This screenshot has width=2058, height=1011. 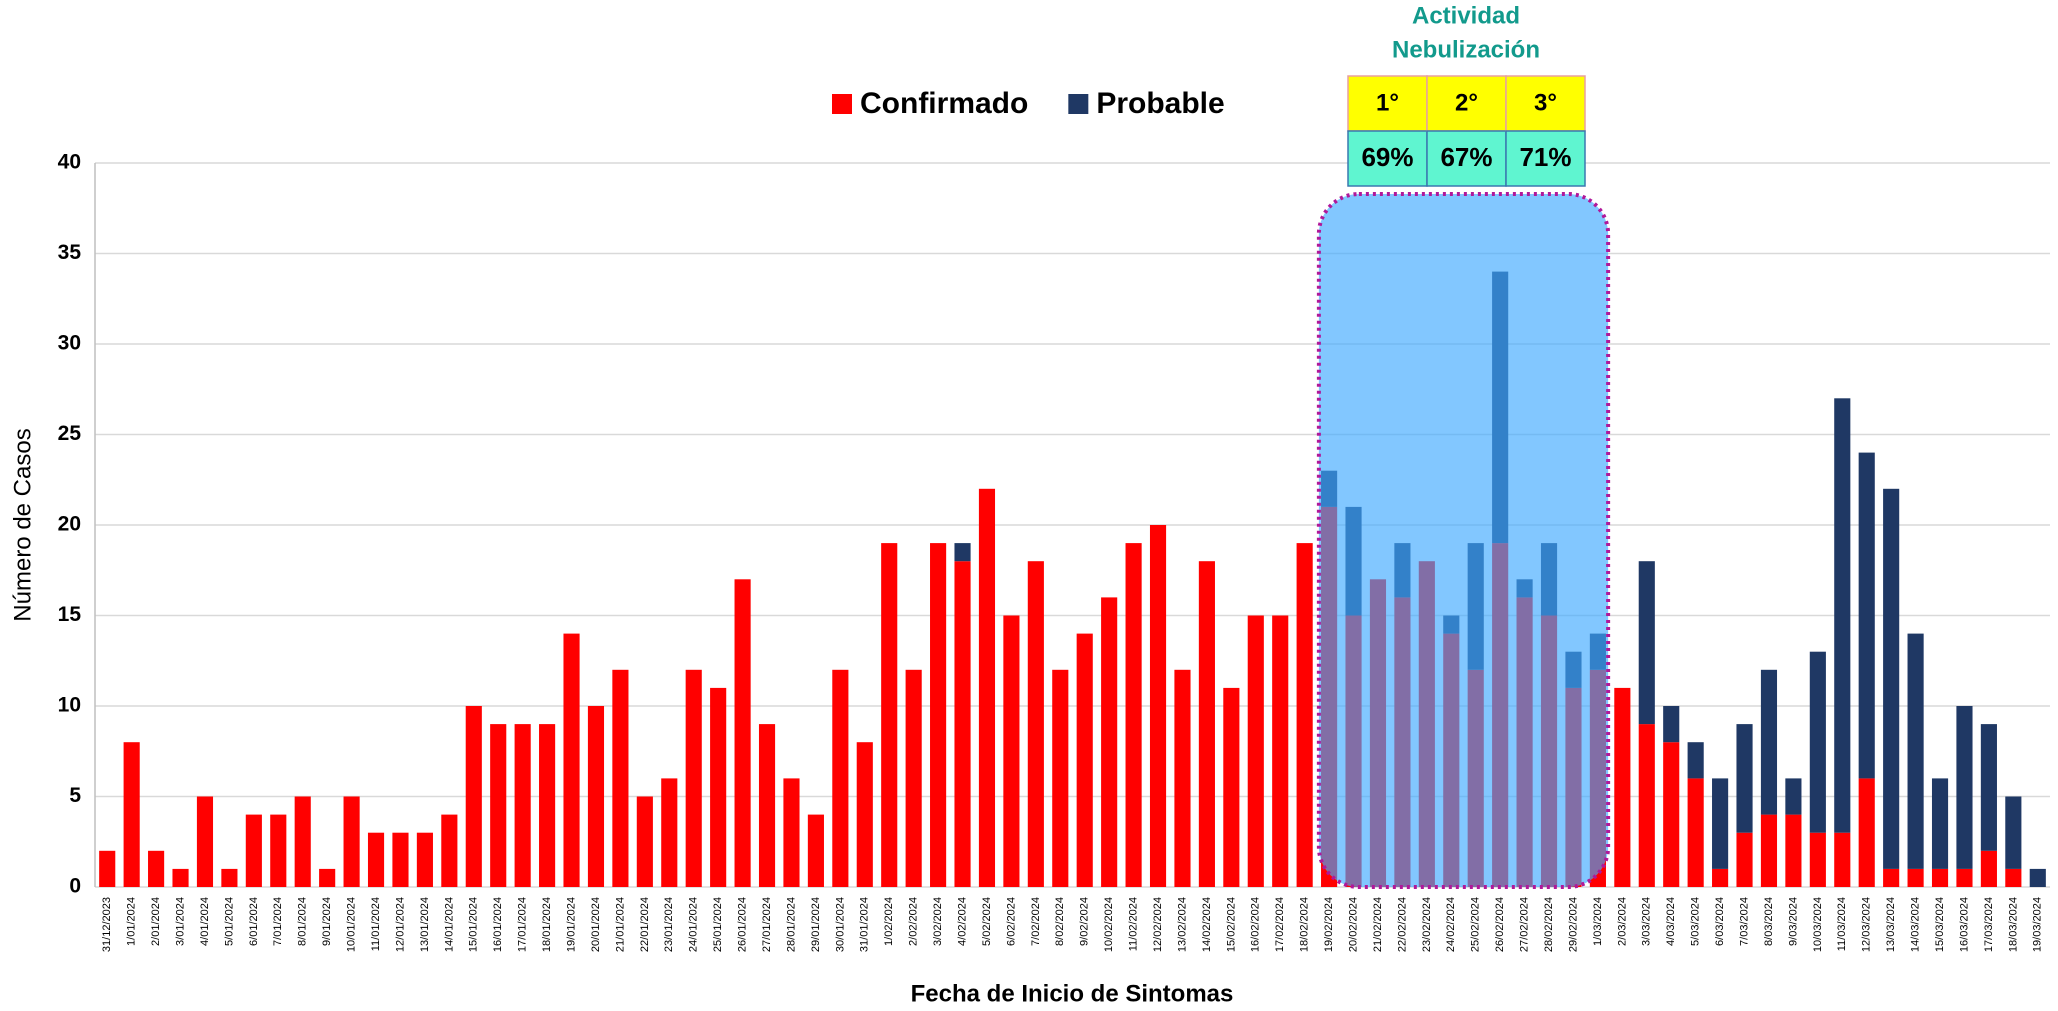 I want to click on y-tick-label: 30, so click(x=69, y=343).